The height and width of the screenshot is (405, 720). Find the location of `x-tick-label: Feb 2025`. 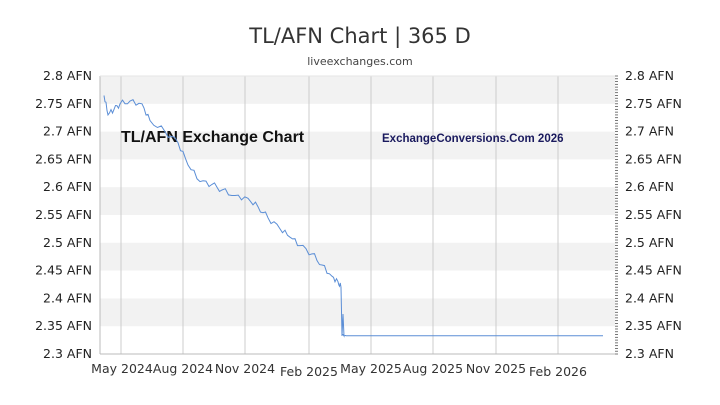

x-tick-label: Feb 2025 is located at coordinates (309, 371).